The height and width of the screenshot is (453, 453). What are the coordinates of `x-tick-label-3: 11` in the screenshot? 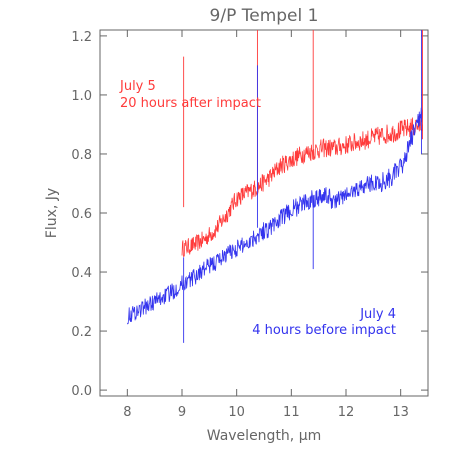 It's located at (291, 412).